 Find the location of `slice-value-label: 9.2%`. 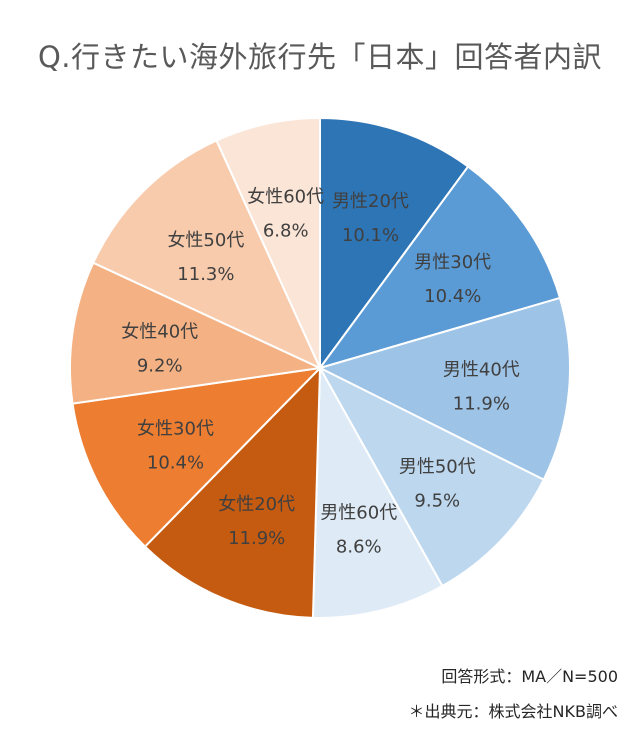

slice-value-label: 9.2% is located at coordinates (160, 365).